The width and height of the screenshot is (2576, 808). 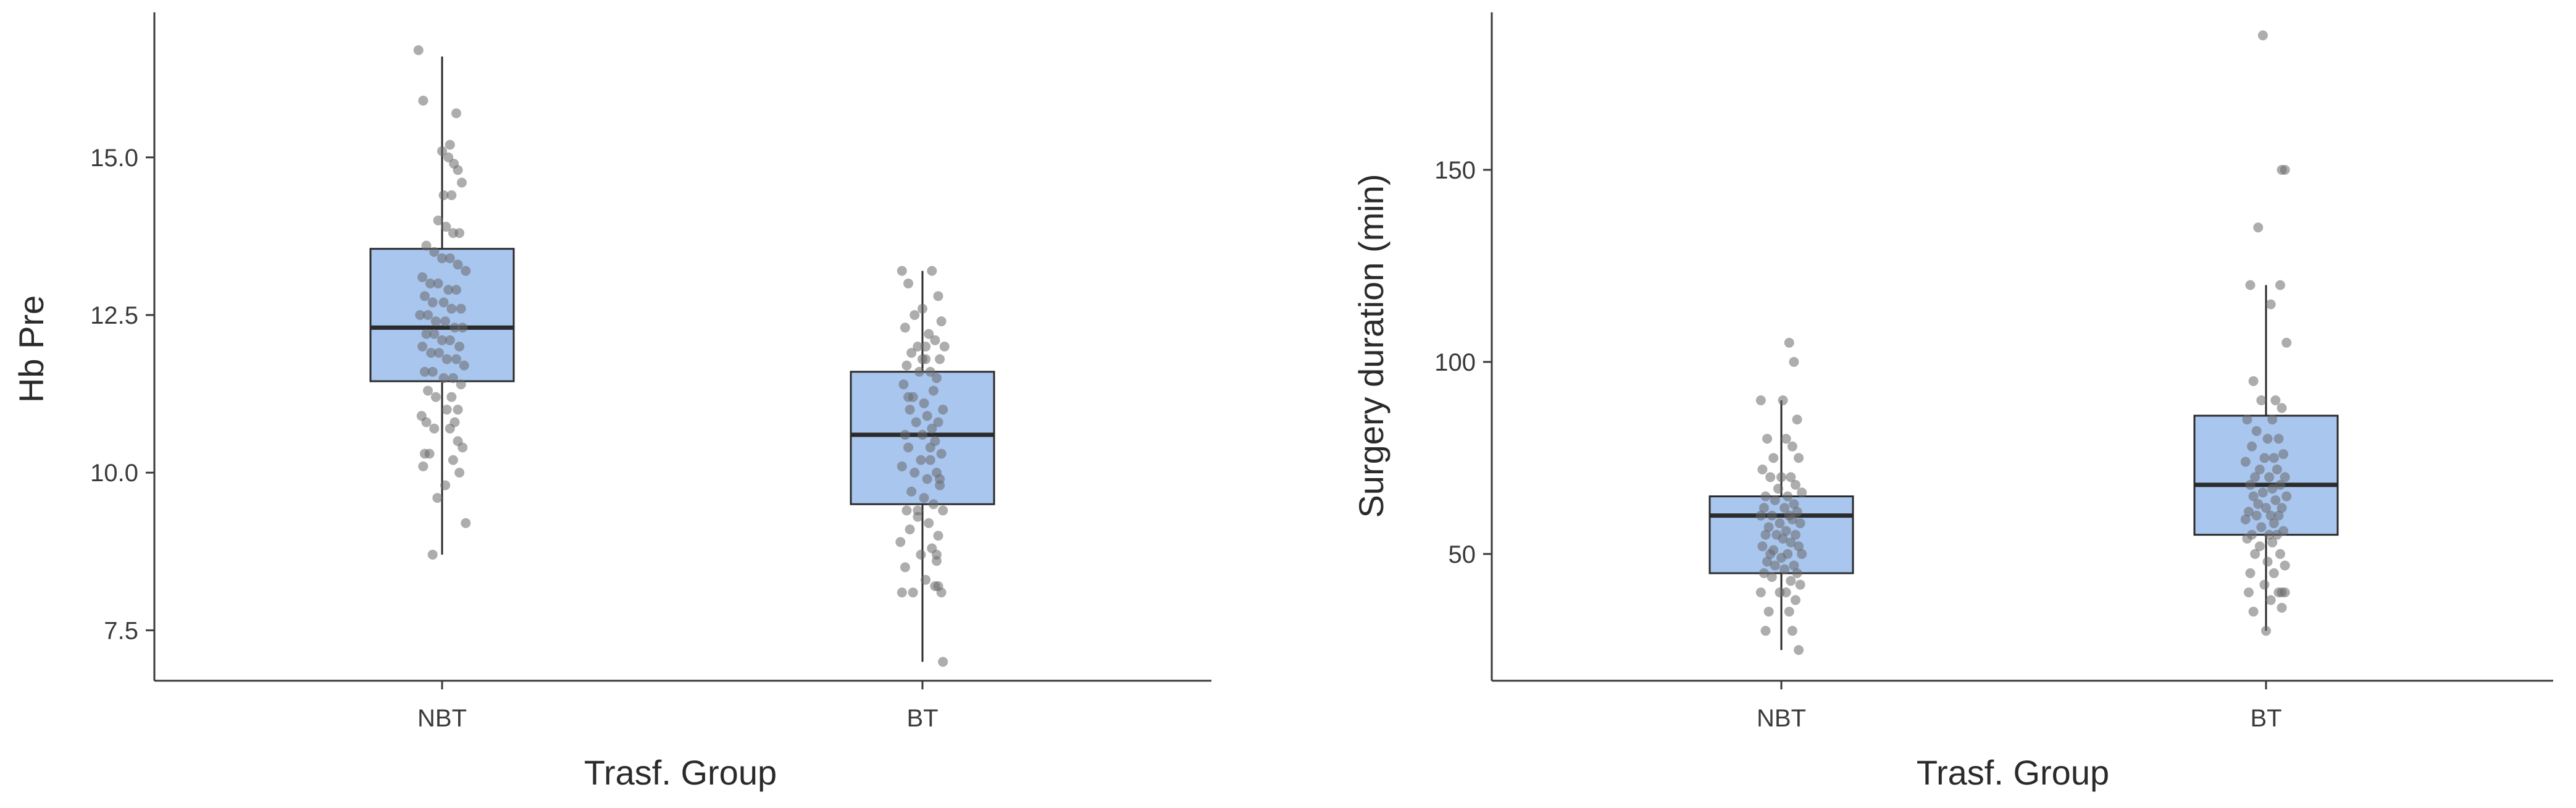 What do you see at coordinates (442, 315) in the screenshot?
I see `box-nbt` at bounding box center [442, 315].